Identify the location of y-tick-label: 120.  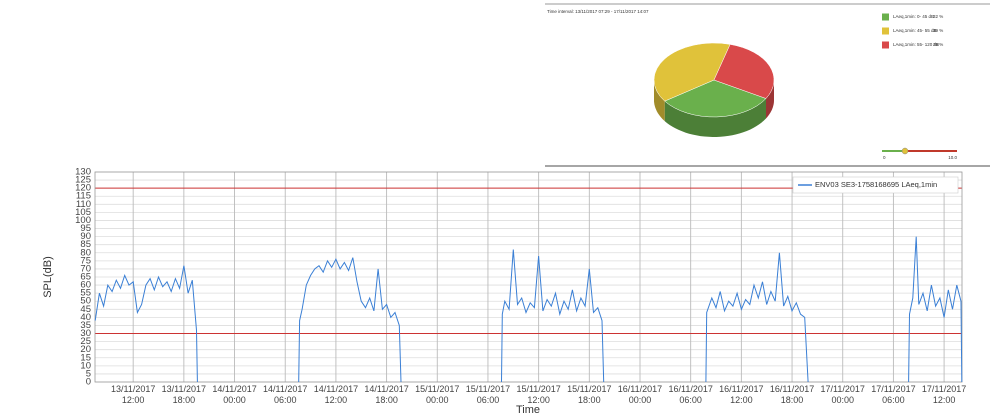
(83, 188).